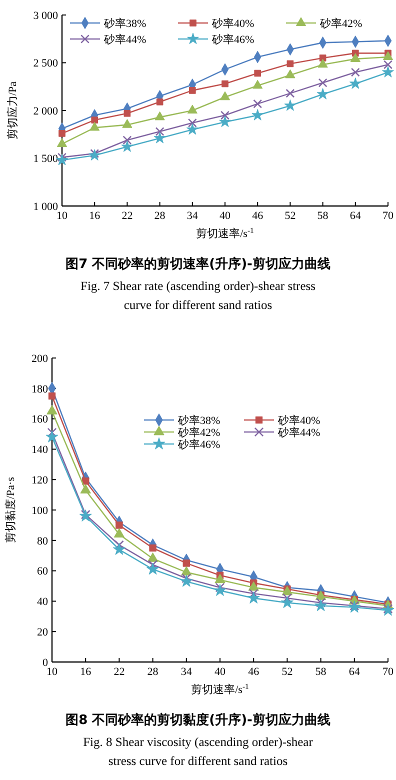 This screenshot has width=396, height=780. What do you see at coordinates (42, 572) in the screenshot?
I see `y-tick-label: 60` at bounding box center [42, 572].